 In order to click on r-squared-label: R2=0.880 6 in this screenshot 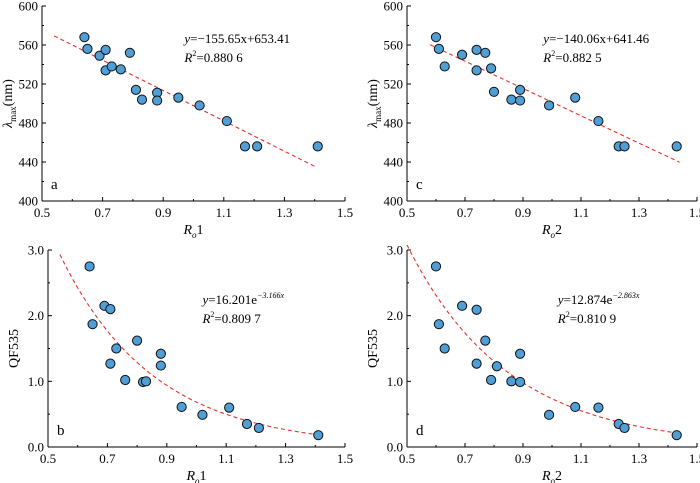, I will do `click(213, 57)`.